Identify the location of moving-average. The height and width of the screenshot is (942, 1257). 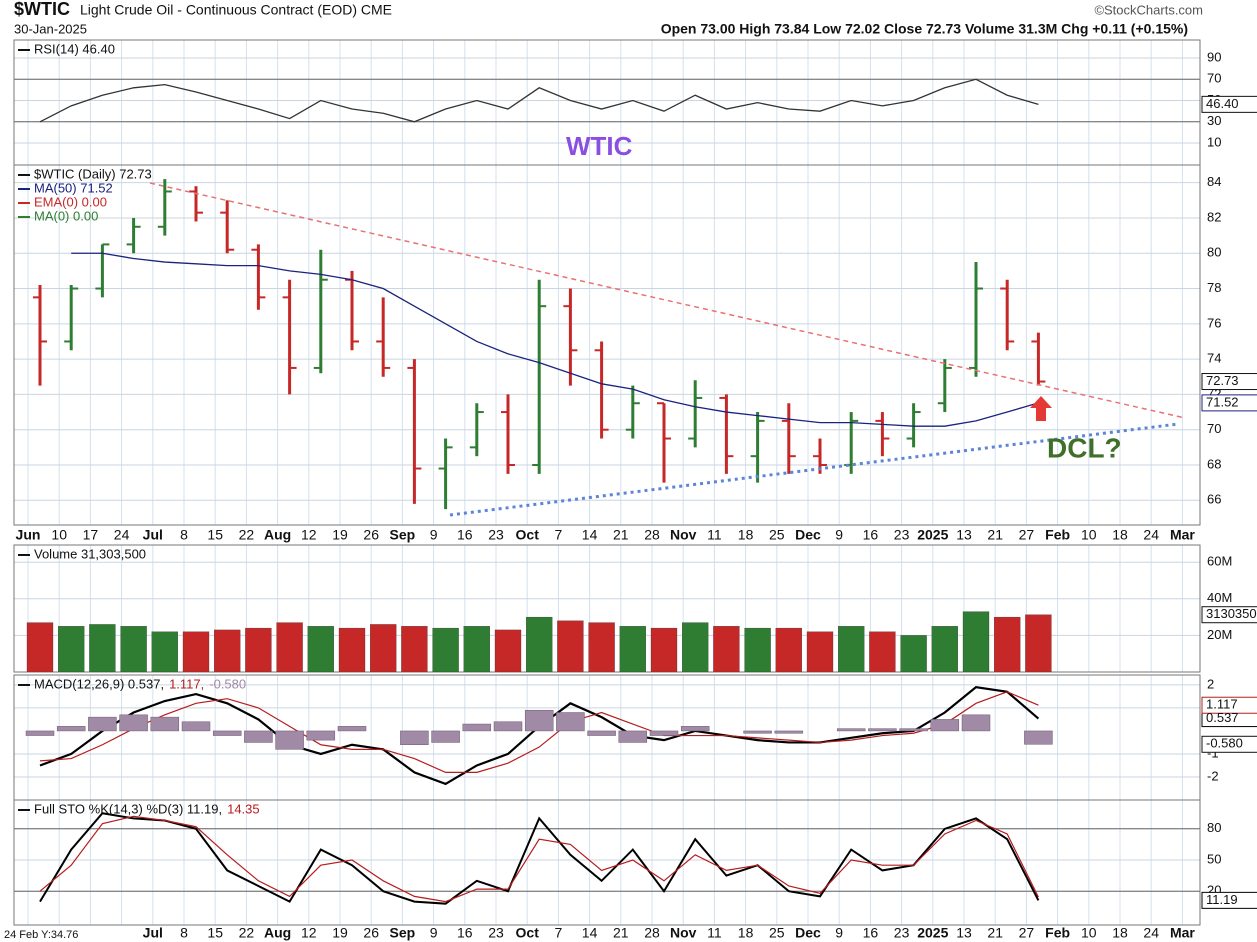
(555, 339).